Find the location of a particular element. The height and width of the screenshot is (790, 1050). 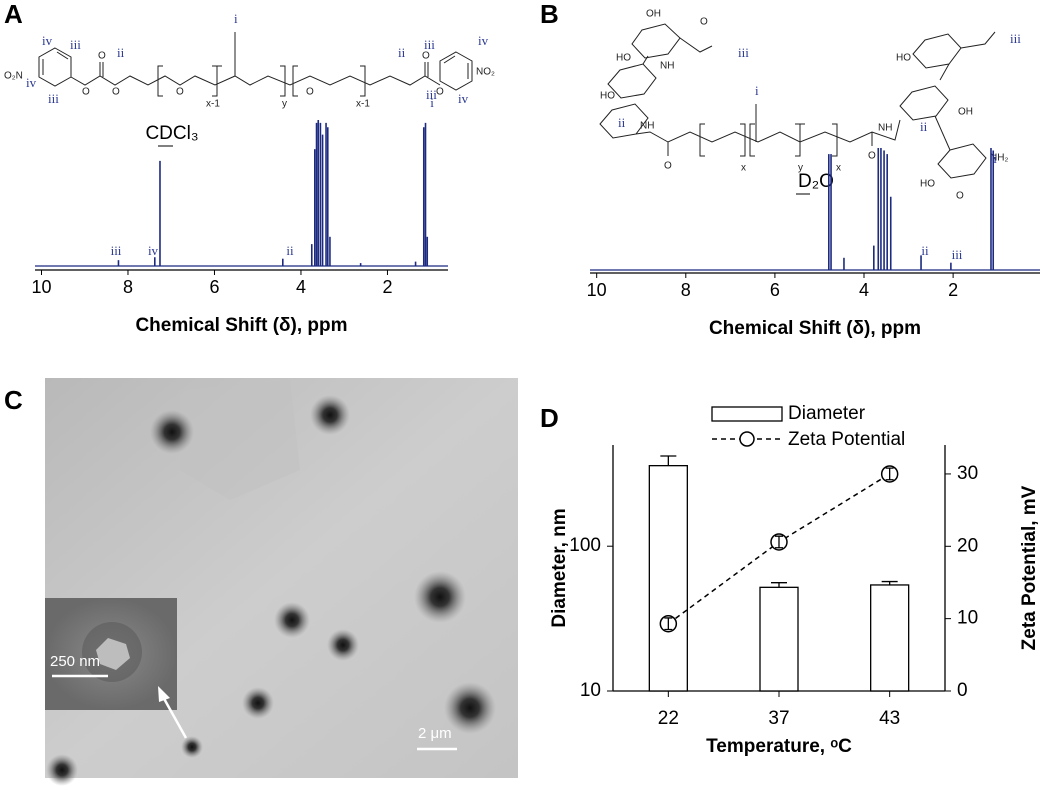

x-axis-title: Chemical Shift (δ), ppm is located at coordinates (815, 328).